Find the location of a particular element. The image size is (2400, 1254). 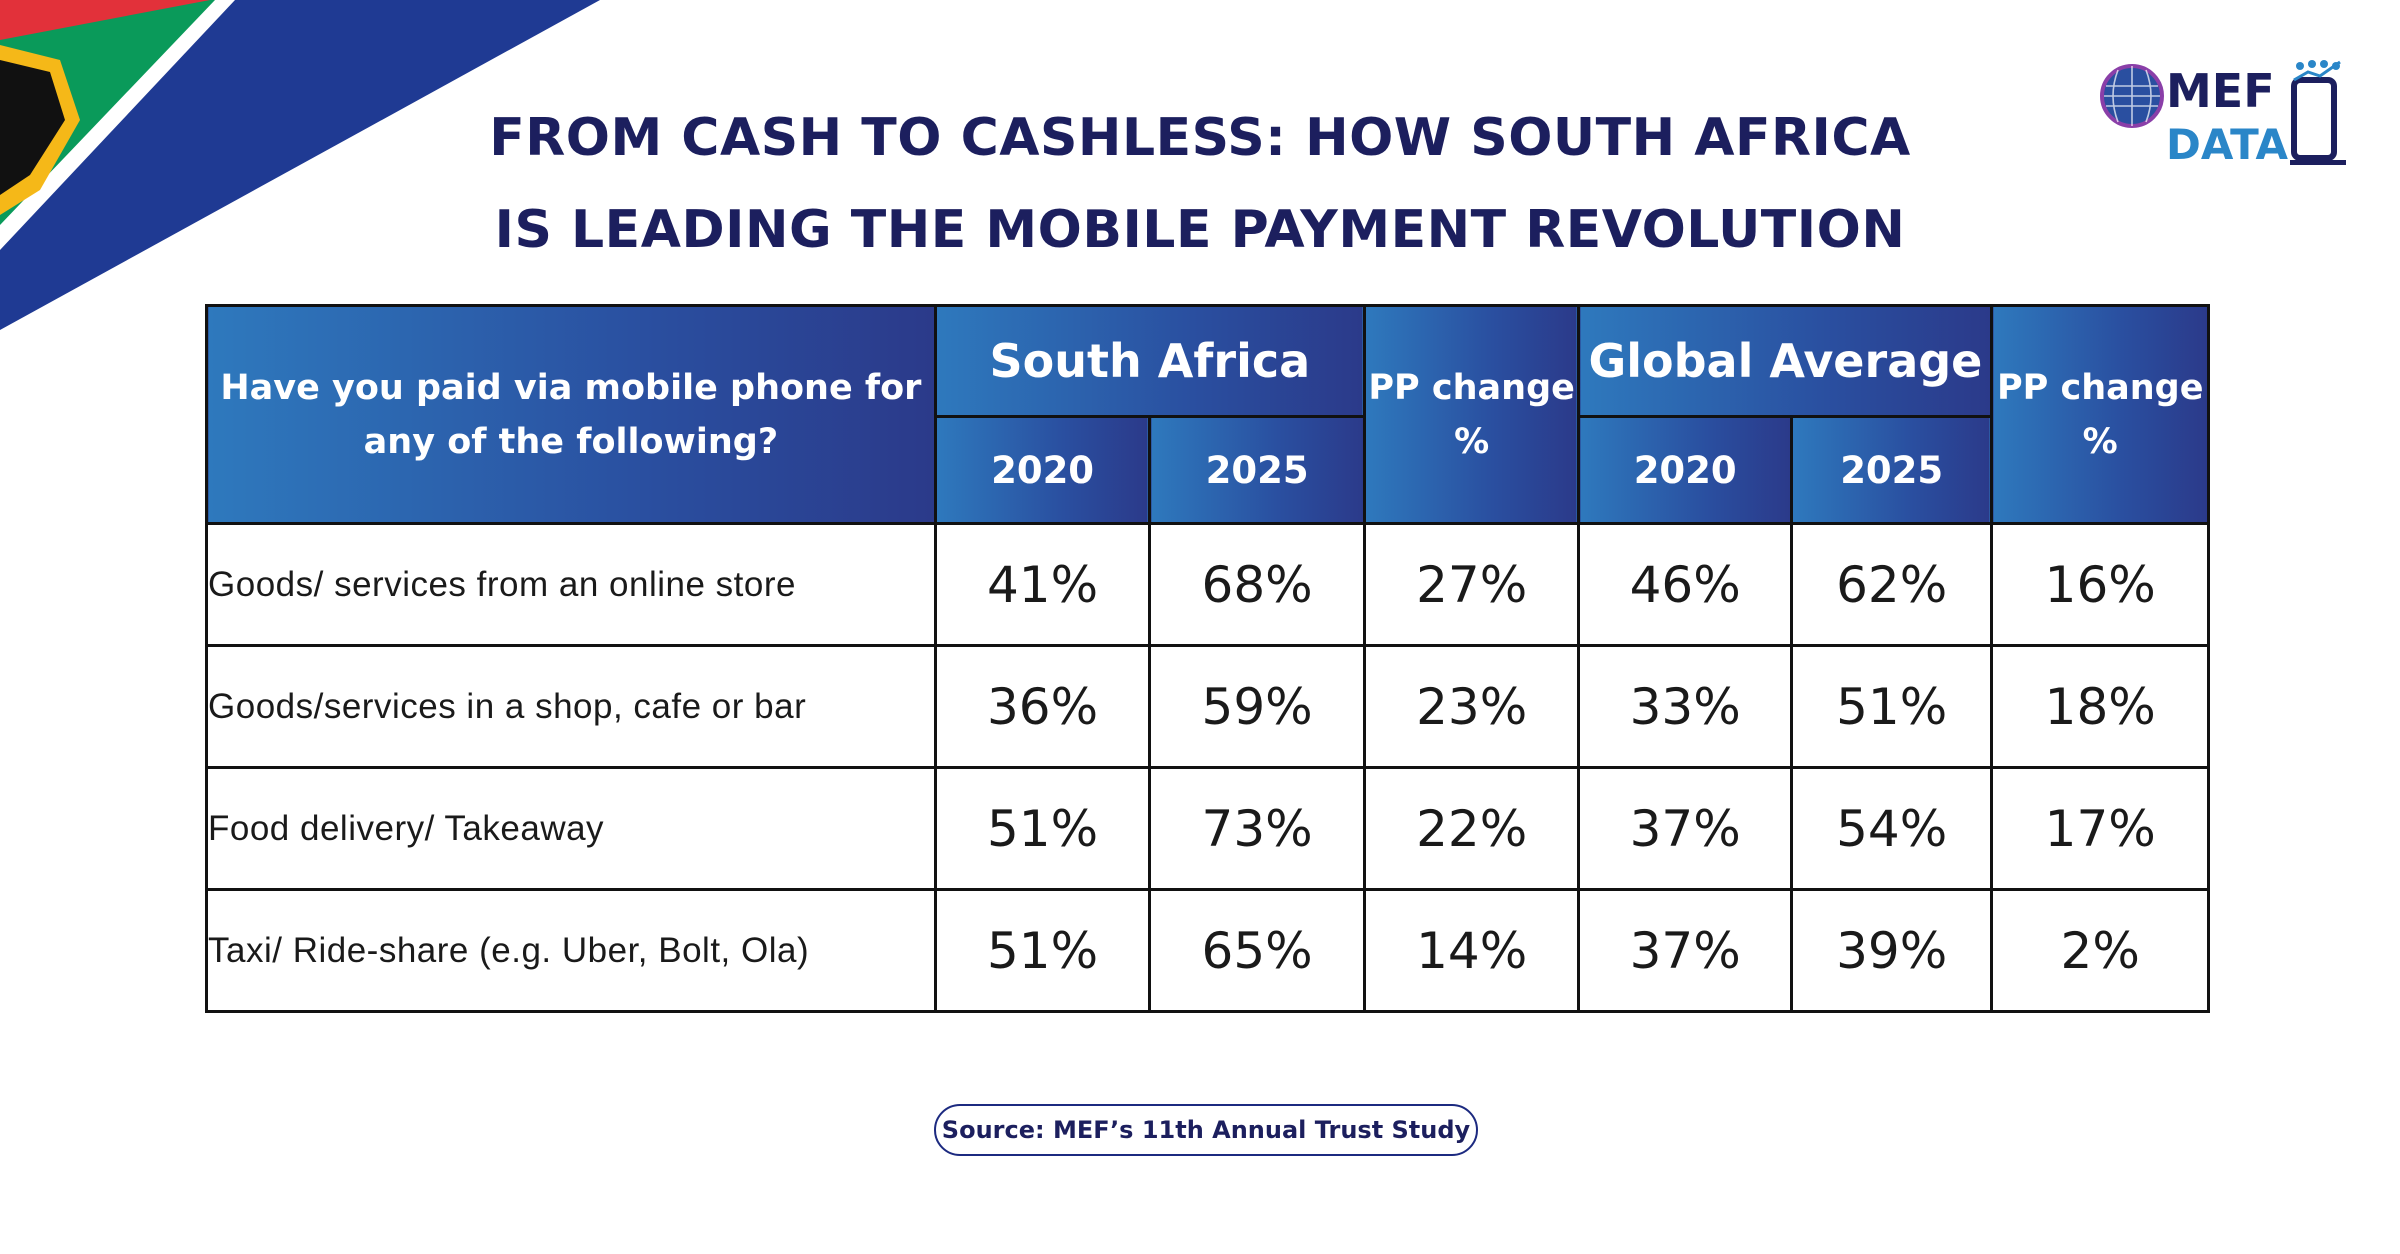

sa-2020-value: 36% is located at coordinates (1042, 706).